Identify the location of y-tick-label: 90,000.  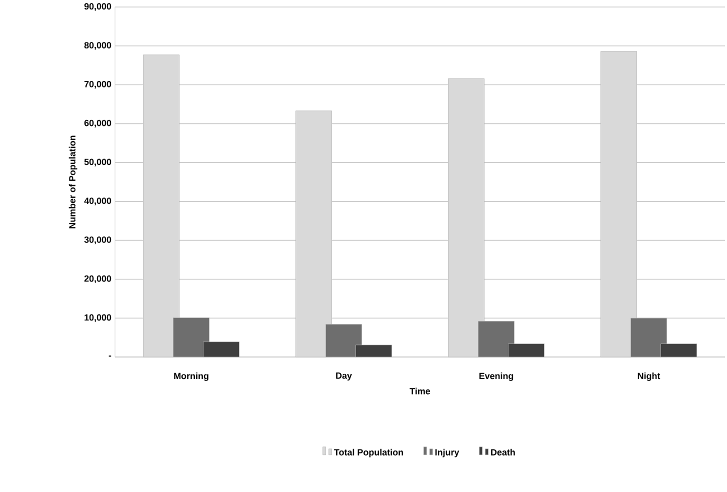
(98, 7).